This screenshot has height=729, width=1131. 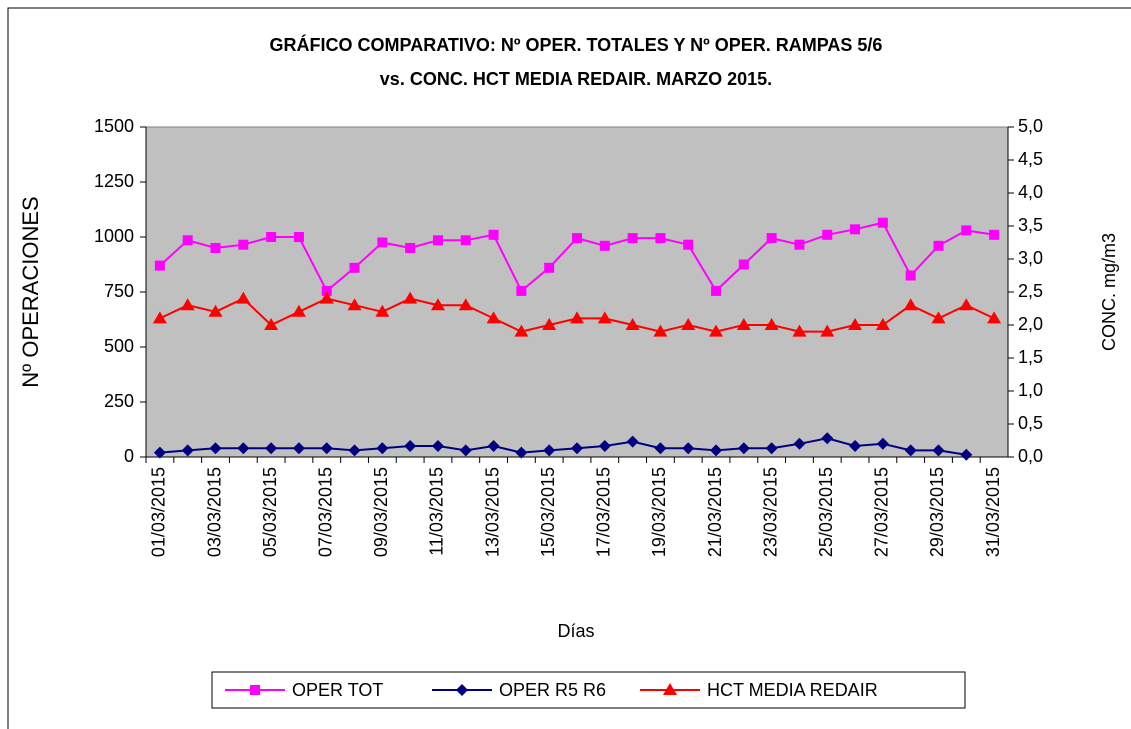 I want to click on y-tick-label: 1000, so click(x=114, y=236).